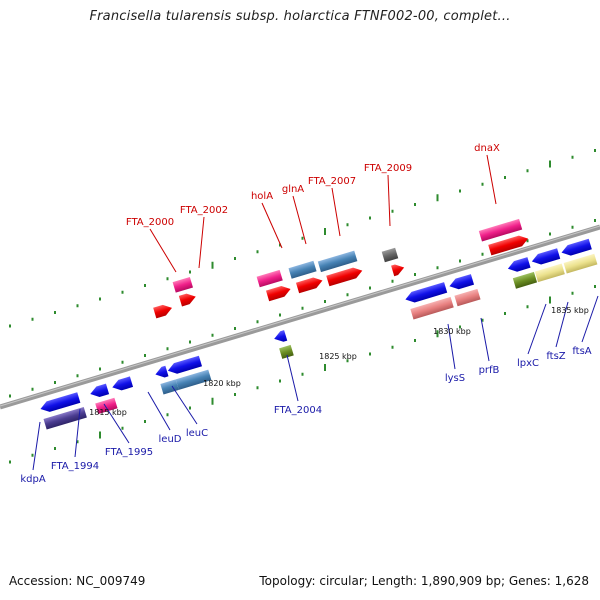 The height and width of the screenshot is (600, 600). Describe the element at coordinates (106, 406) in the screenshot. I see `fta1994-rna-gene` at that location.